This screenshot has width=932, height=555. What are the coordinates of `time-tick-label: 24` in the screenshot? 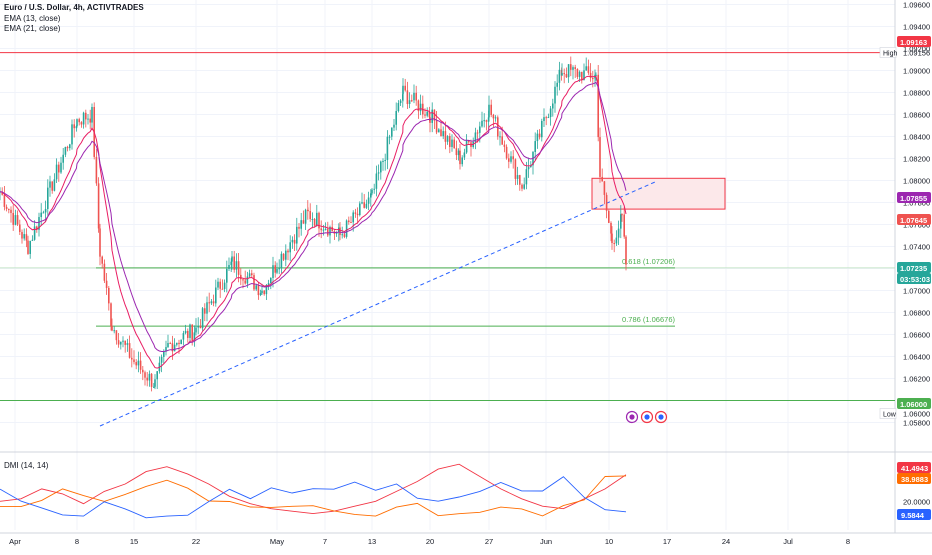 It's located at (726, 541).